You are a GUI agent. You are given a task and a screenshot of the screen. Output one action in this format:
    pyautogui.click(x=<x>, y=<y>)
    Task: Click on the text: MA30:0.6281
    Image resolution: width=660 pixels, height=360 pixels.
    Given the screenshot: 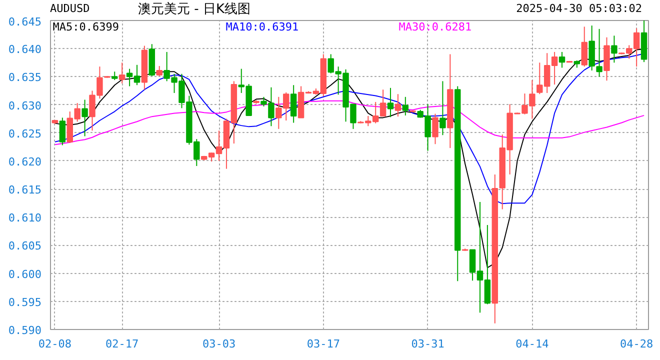 What is the action you would take?
    pyautogui.click(x=435, y=27)
    